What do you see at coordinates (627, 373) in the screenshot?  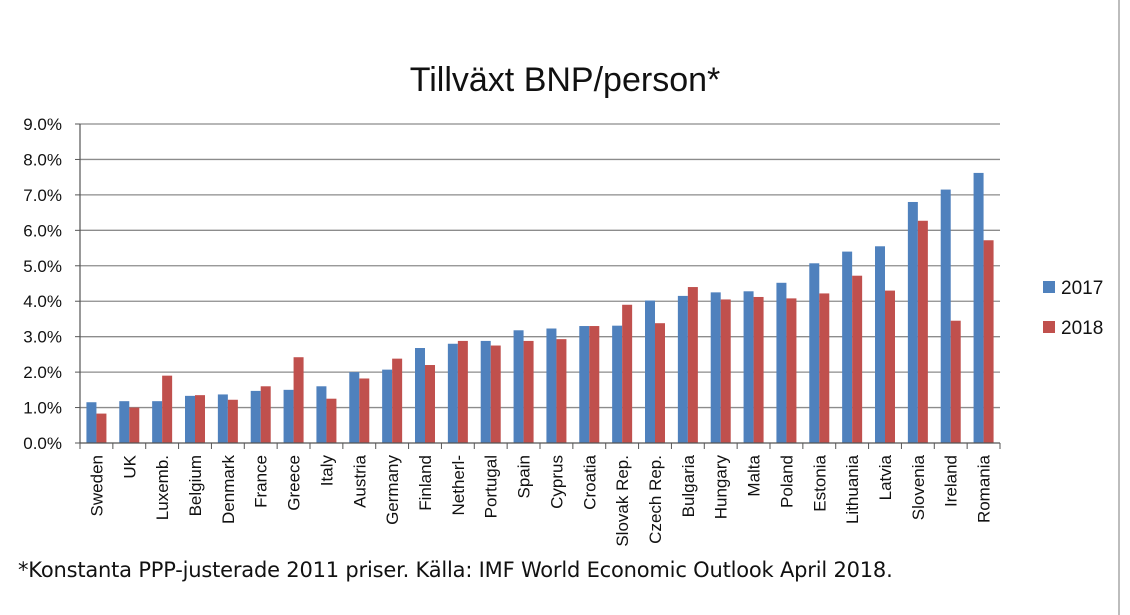 I see `bar-2018-Slovak Rep.` at bounding box center [627, 373].